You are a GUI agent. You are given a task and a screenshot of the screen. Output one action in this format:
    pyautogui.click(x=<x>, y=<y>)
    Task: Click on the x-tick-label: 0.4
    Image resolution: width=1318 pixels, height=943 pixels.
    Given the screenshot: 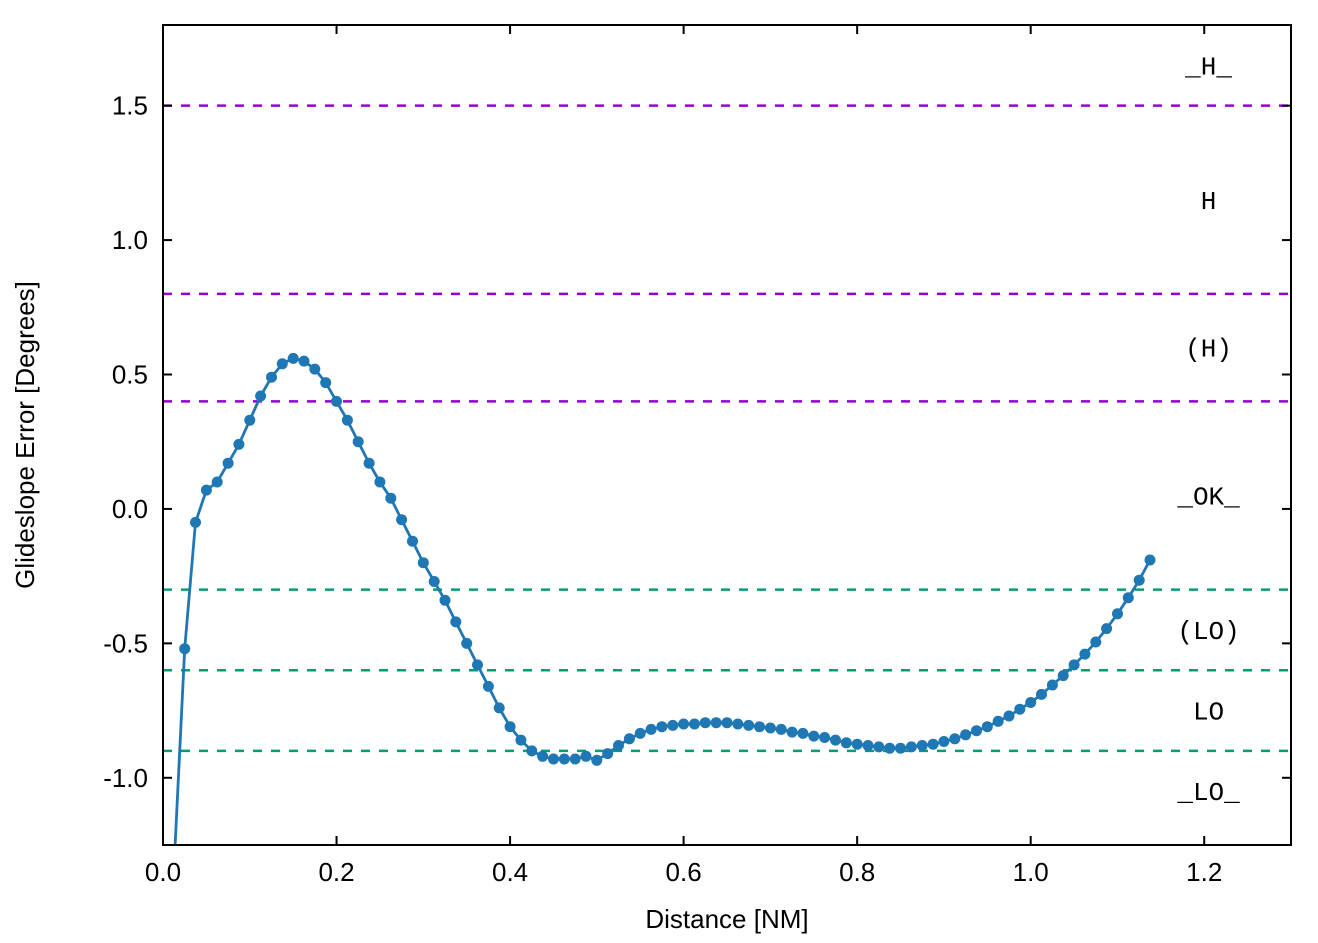 What is the action you would take?
    pyautogui.click(x=510, y=872)
    